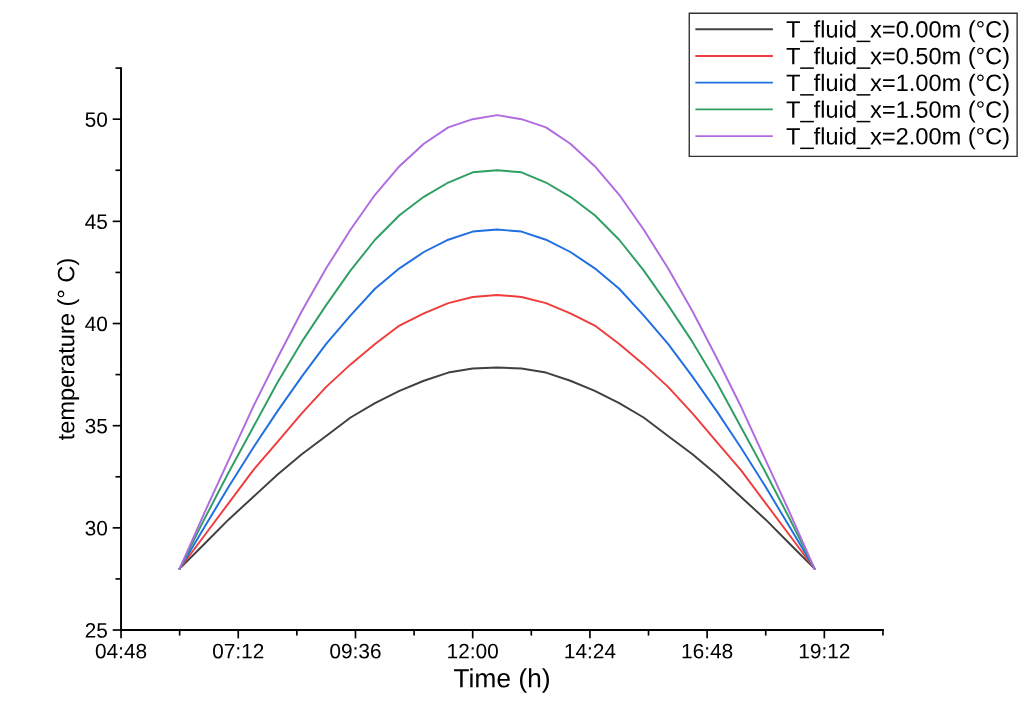  I want to click on x-tick-label: 07:12, so click(238, 651).